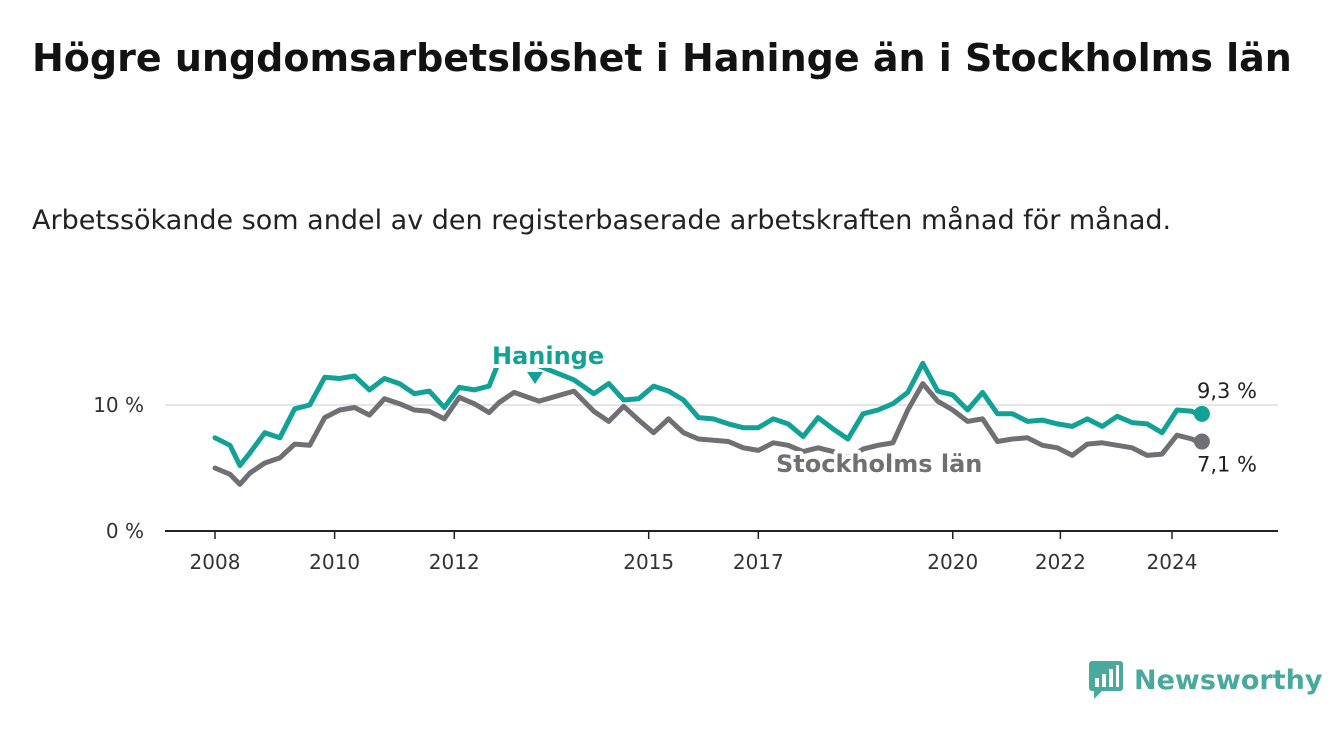 Image resolution: width=1340 pixels, height=734 pixels. I want to click on y-tick-label: 0 %, so click(125, 531).